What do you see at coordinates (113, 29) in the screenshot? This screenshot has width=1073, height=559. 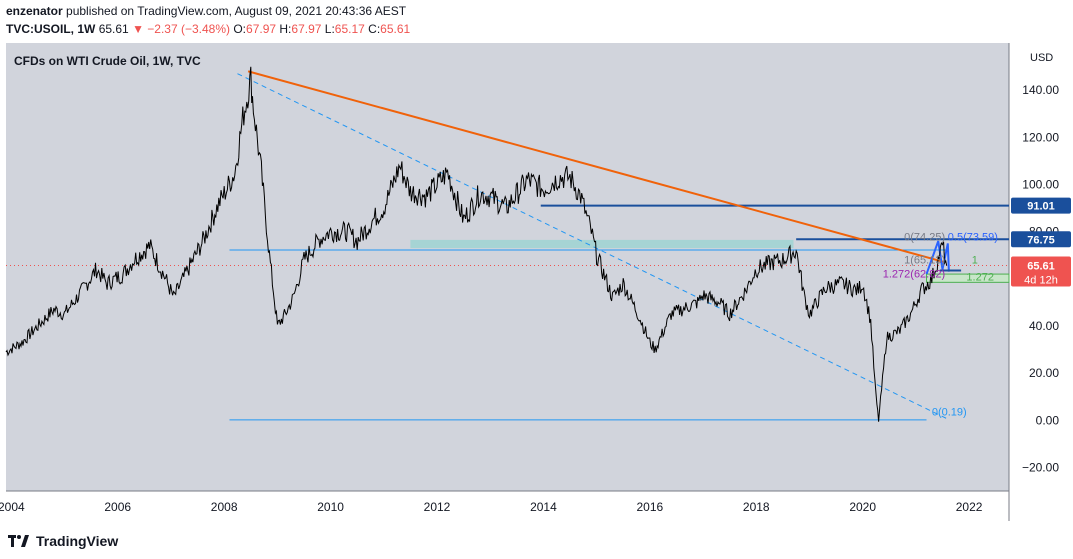 I see `last-price: 65.61` at bounding box center [113, 29].